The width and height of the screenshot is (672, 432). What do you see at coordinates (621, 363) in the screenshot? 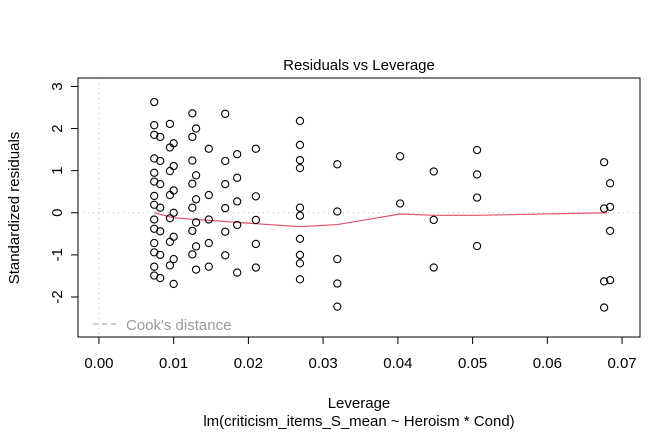
I see `x-tick-label: 0.07` at bounding box center [621, 363].